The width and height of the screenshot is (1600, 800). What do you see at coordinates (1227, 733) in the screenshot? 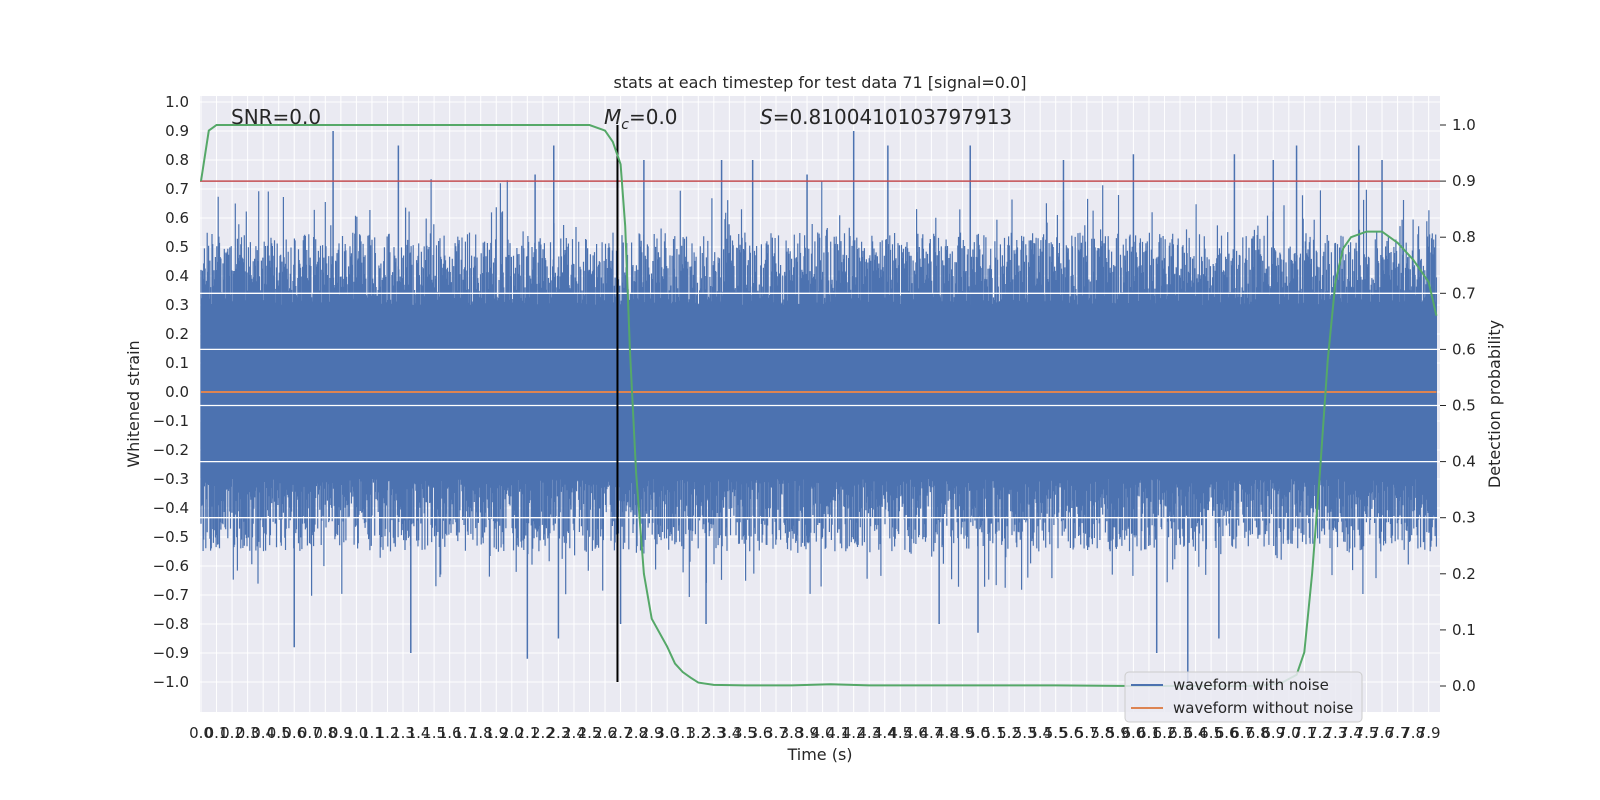
I see `x-tick-label: 6.6` at bounding box center [1227, 733].